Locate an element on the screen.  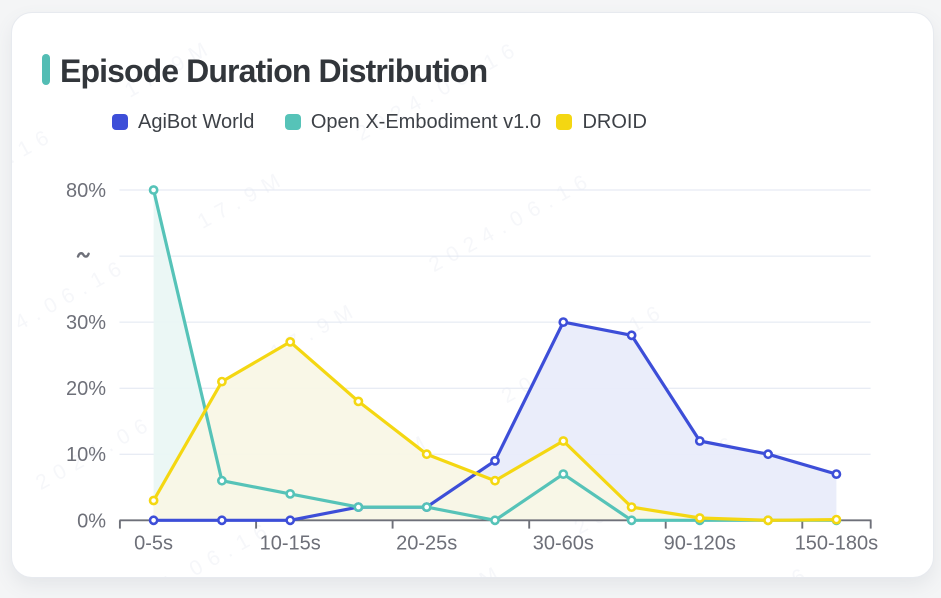
svg-text: 10-15s is located at coordinates (290, 544).